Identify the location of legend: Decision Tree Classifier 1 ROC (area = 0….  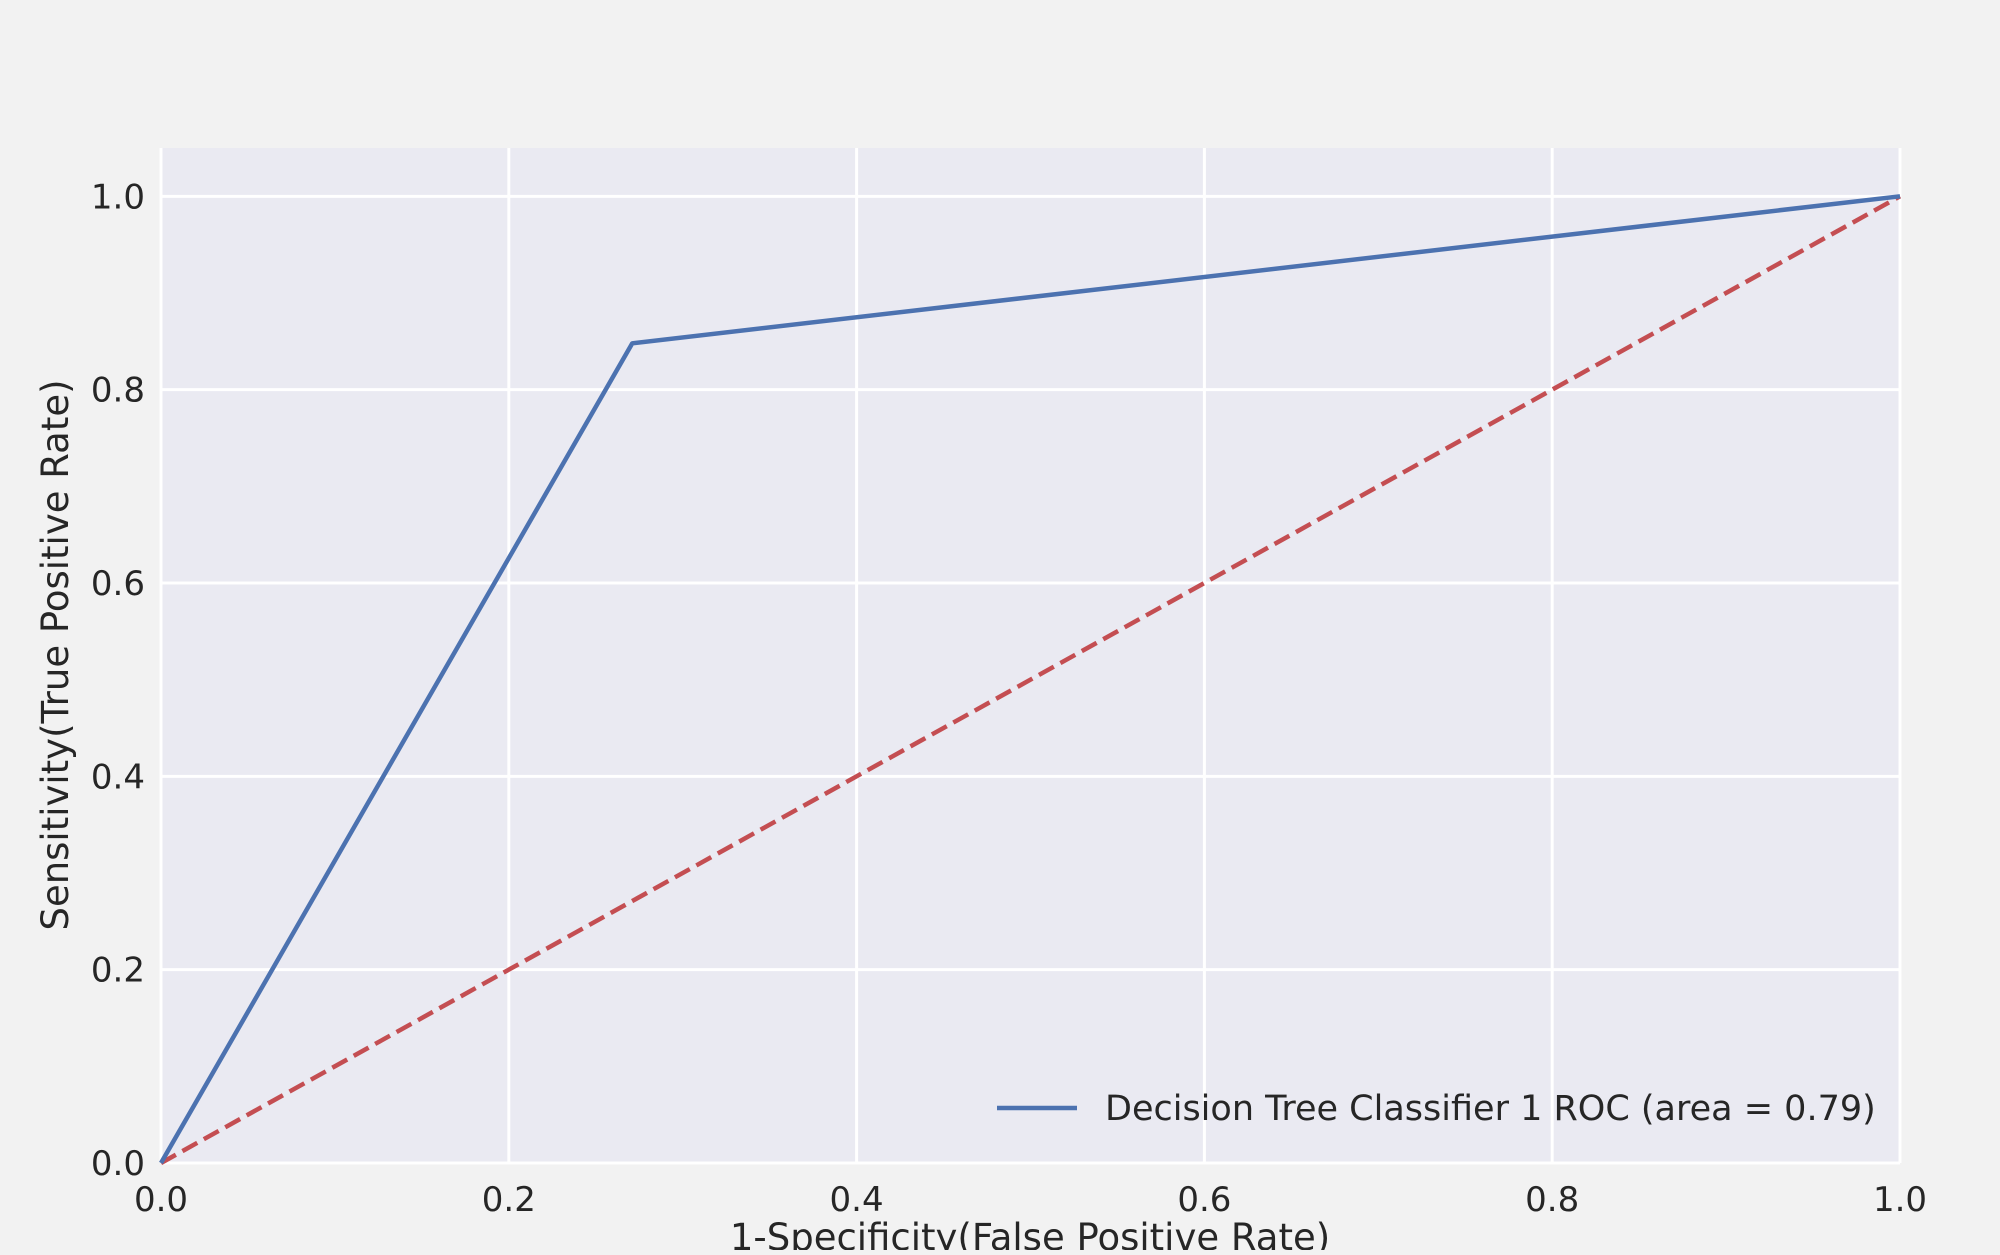
(1436, 1109).